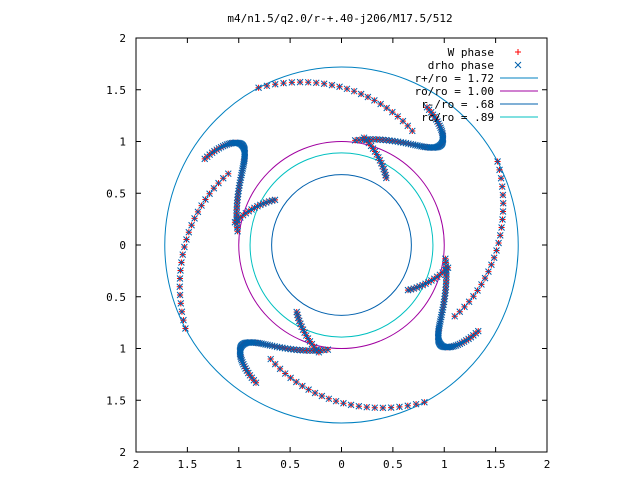 The image size is (640, 480). What do you see at coordinates (457, 117) in the screenshot?
I see `legend-label: rc/ro = .89` at bounding box center [457, 117].